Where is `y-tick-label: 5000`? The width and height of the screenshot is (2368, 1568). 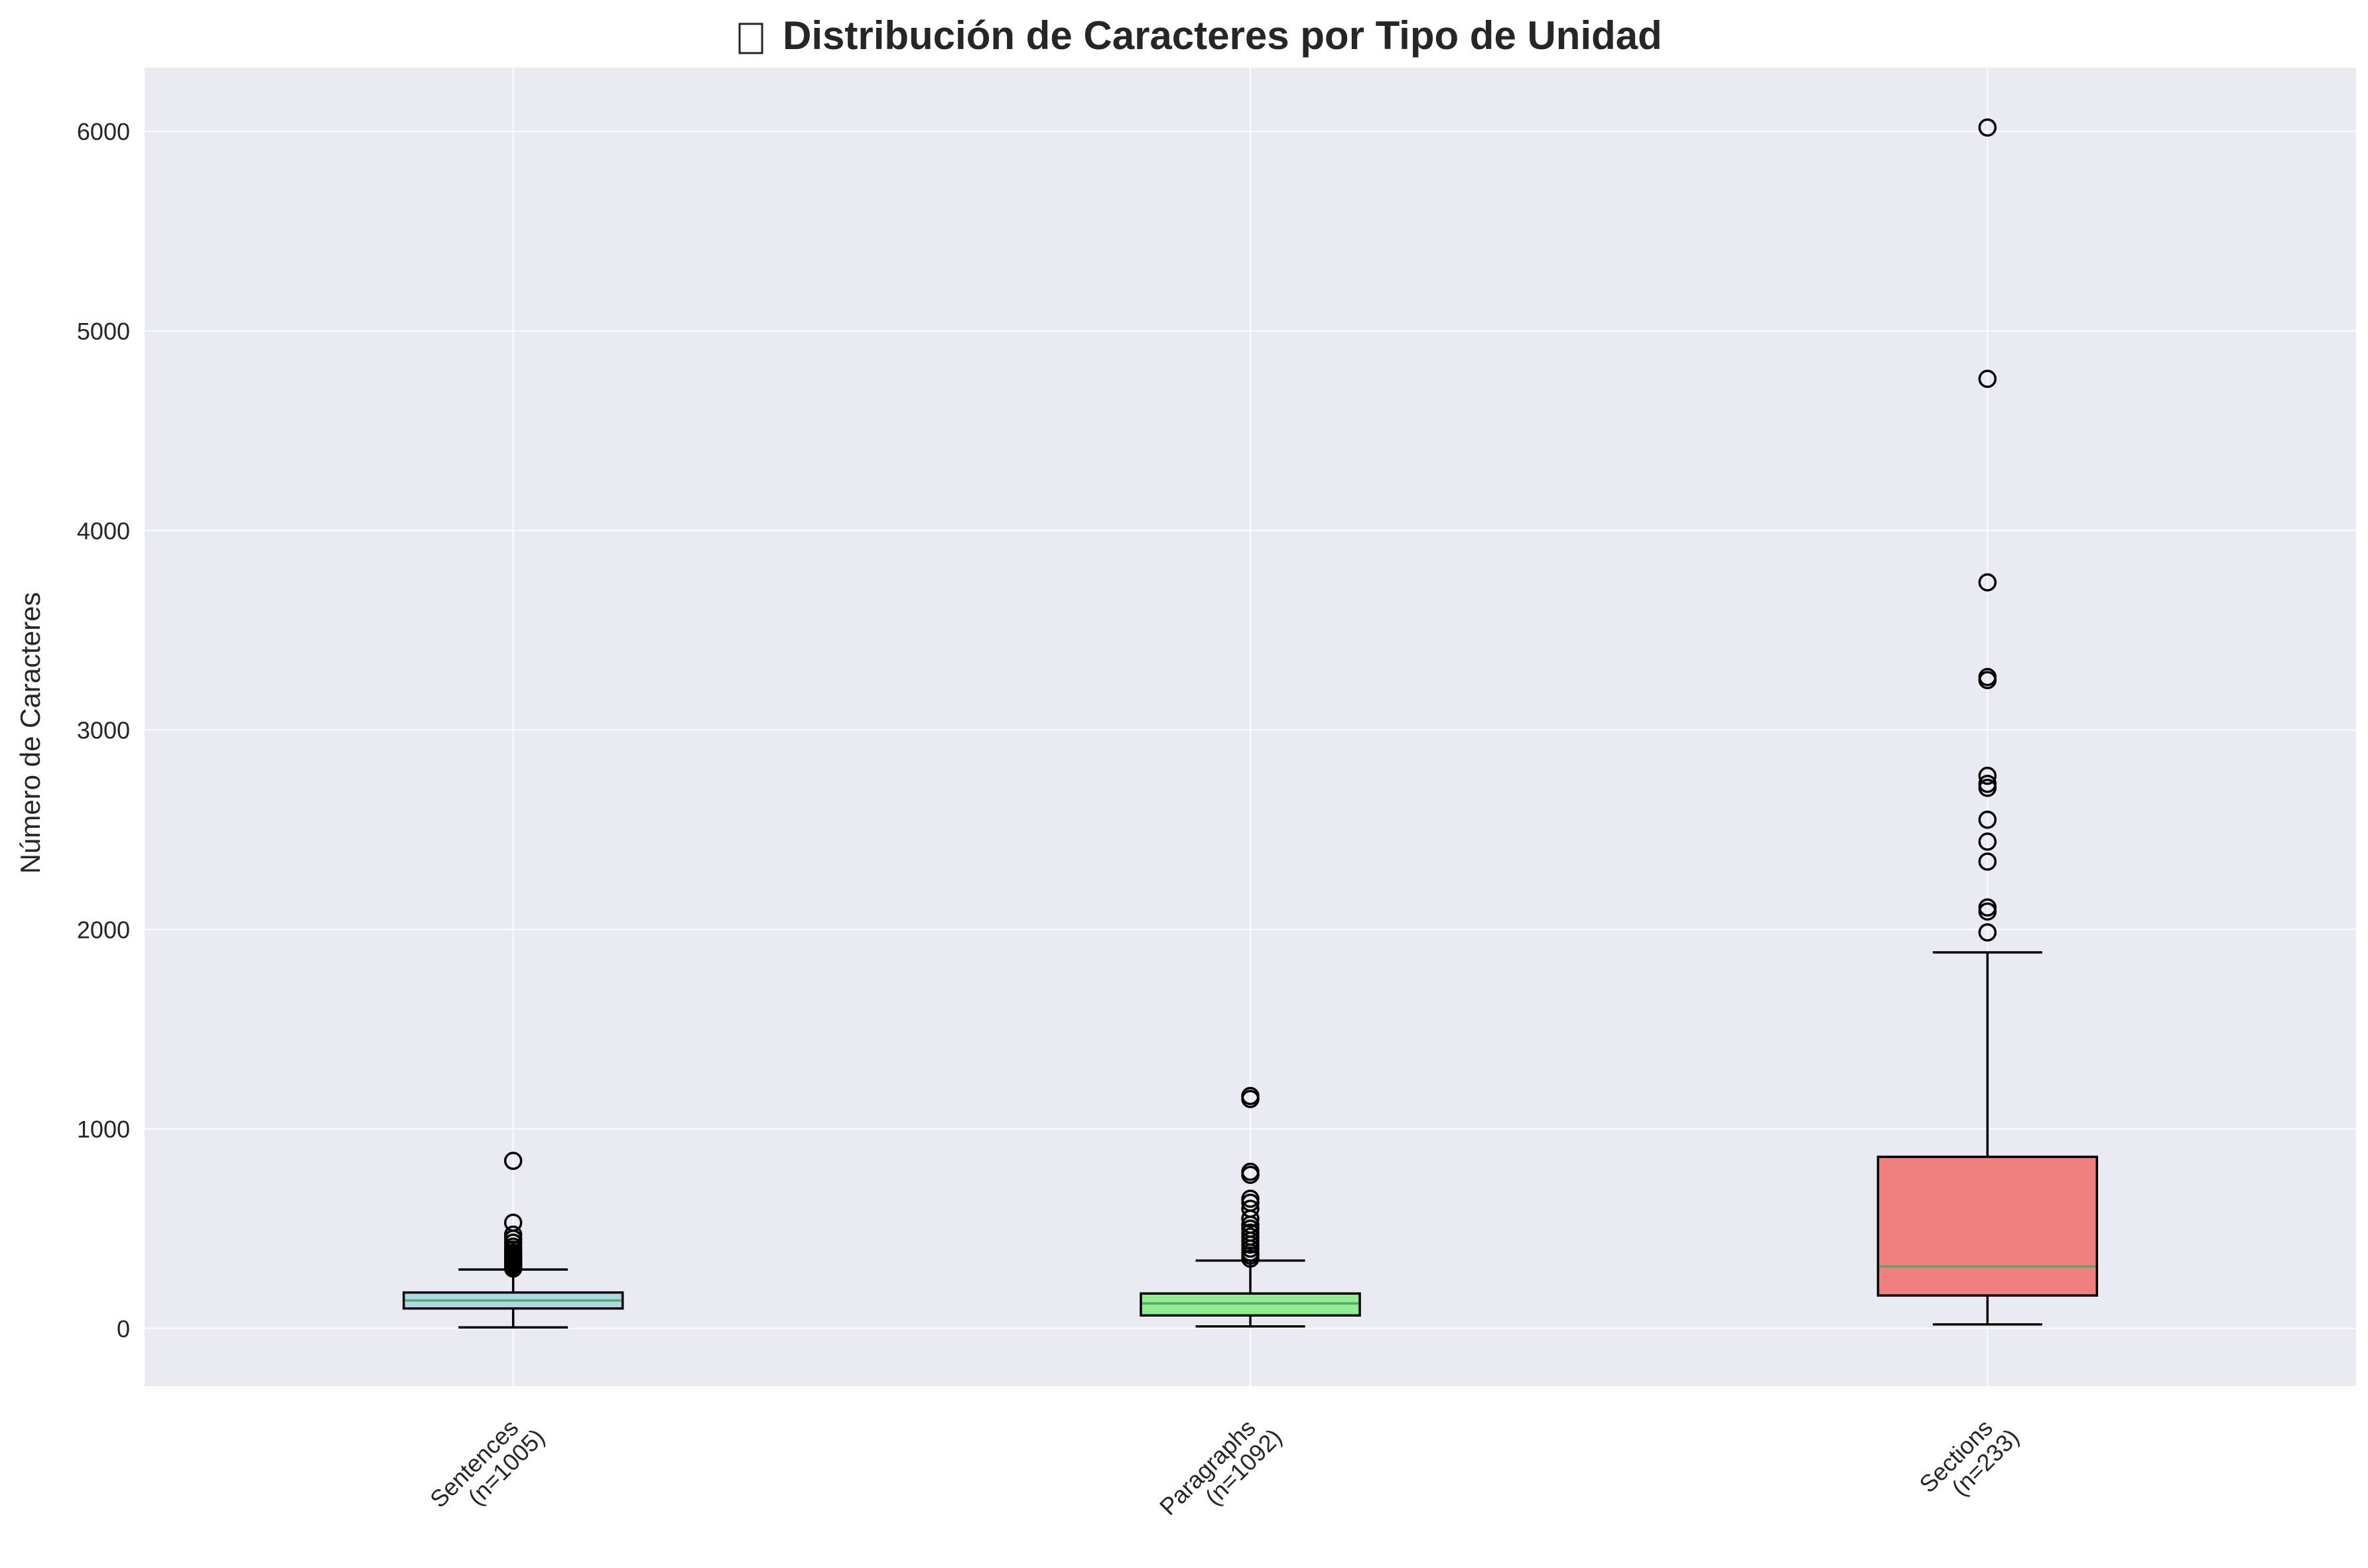
y-tick-label: 5000 is located at coordinates (103, 331).